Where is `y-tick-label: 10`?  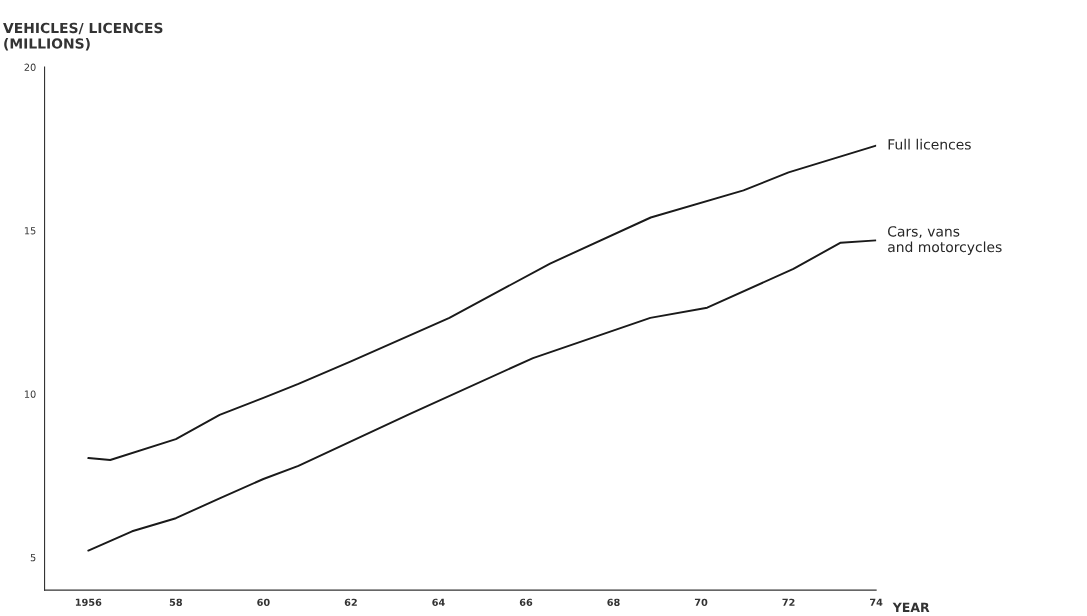 y-tick-label: 10 is located at coordinates (30, 394).